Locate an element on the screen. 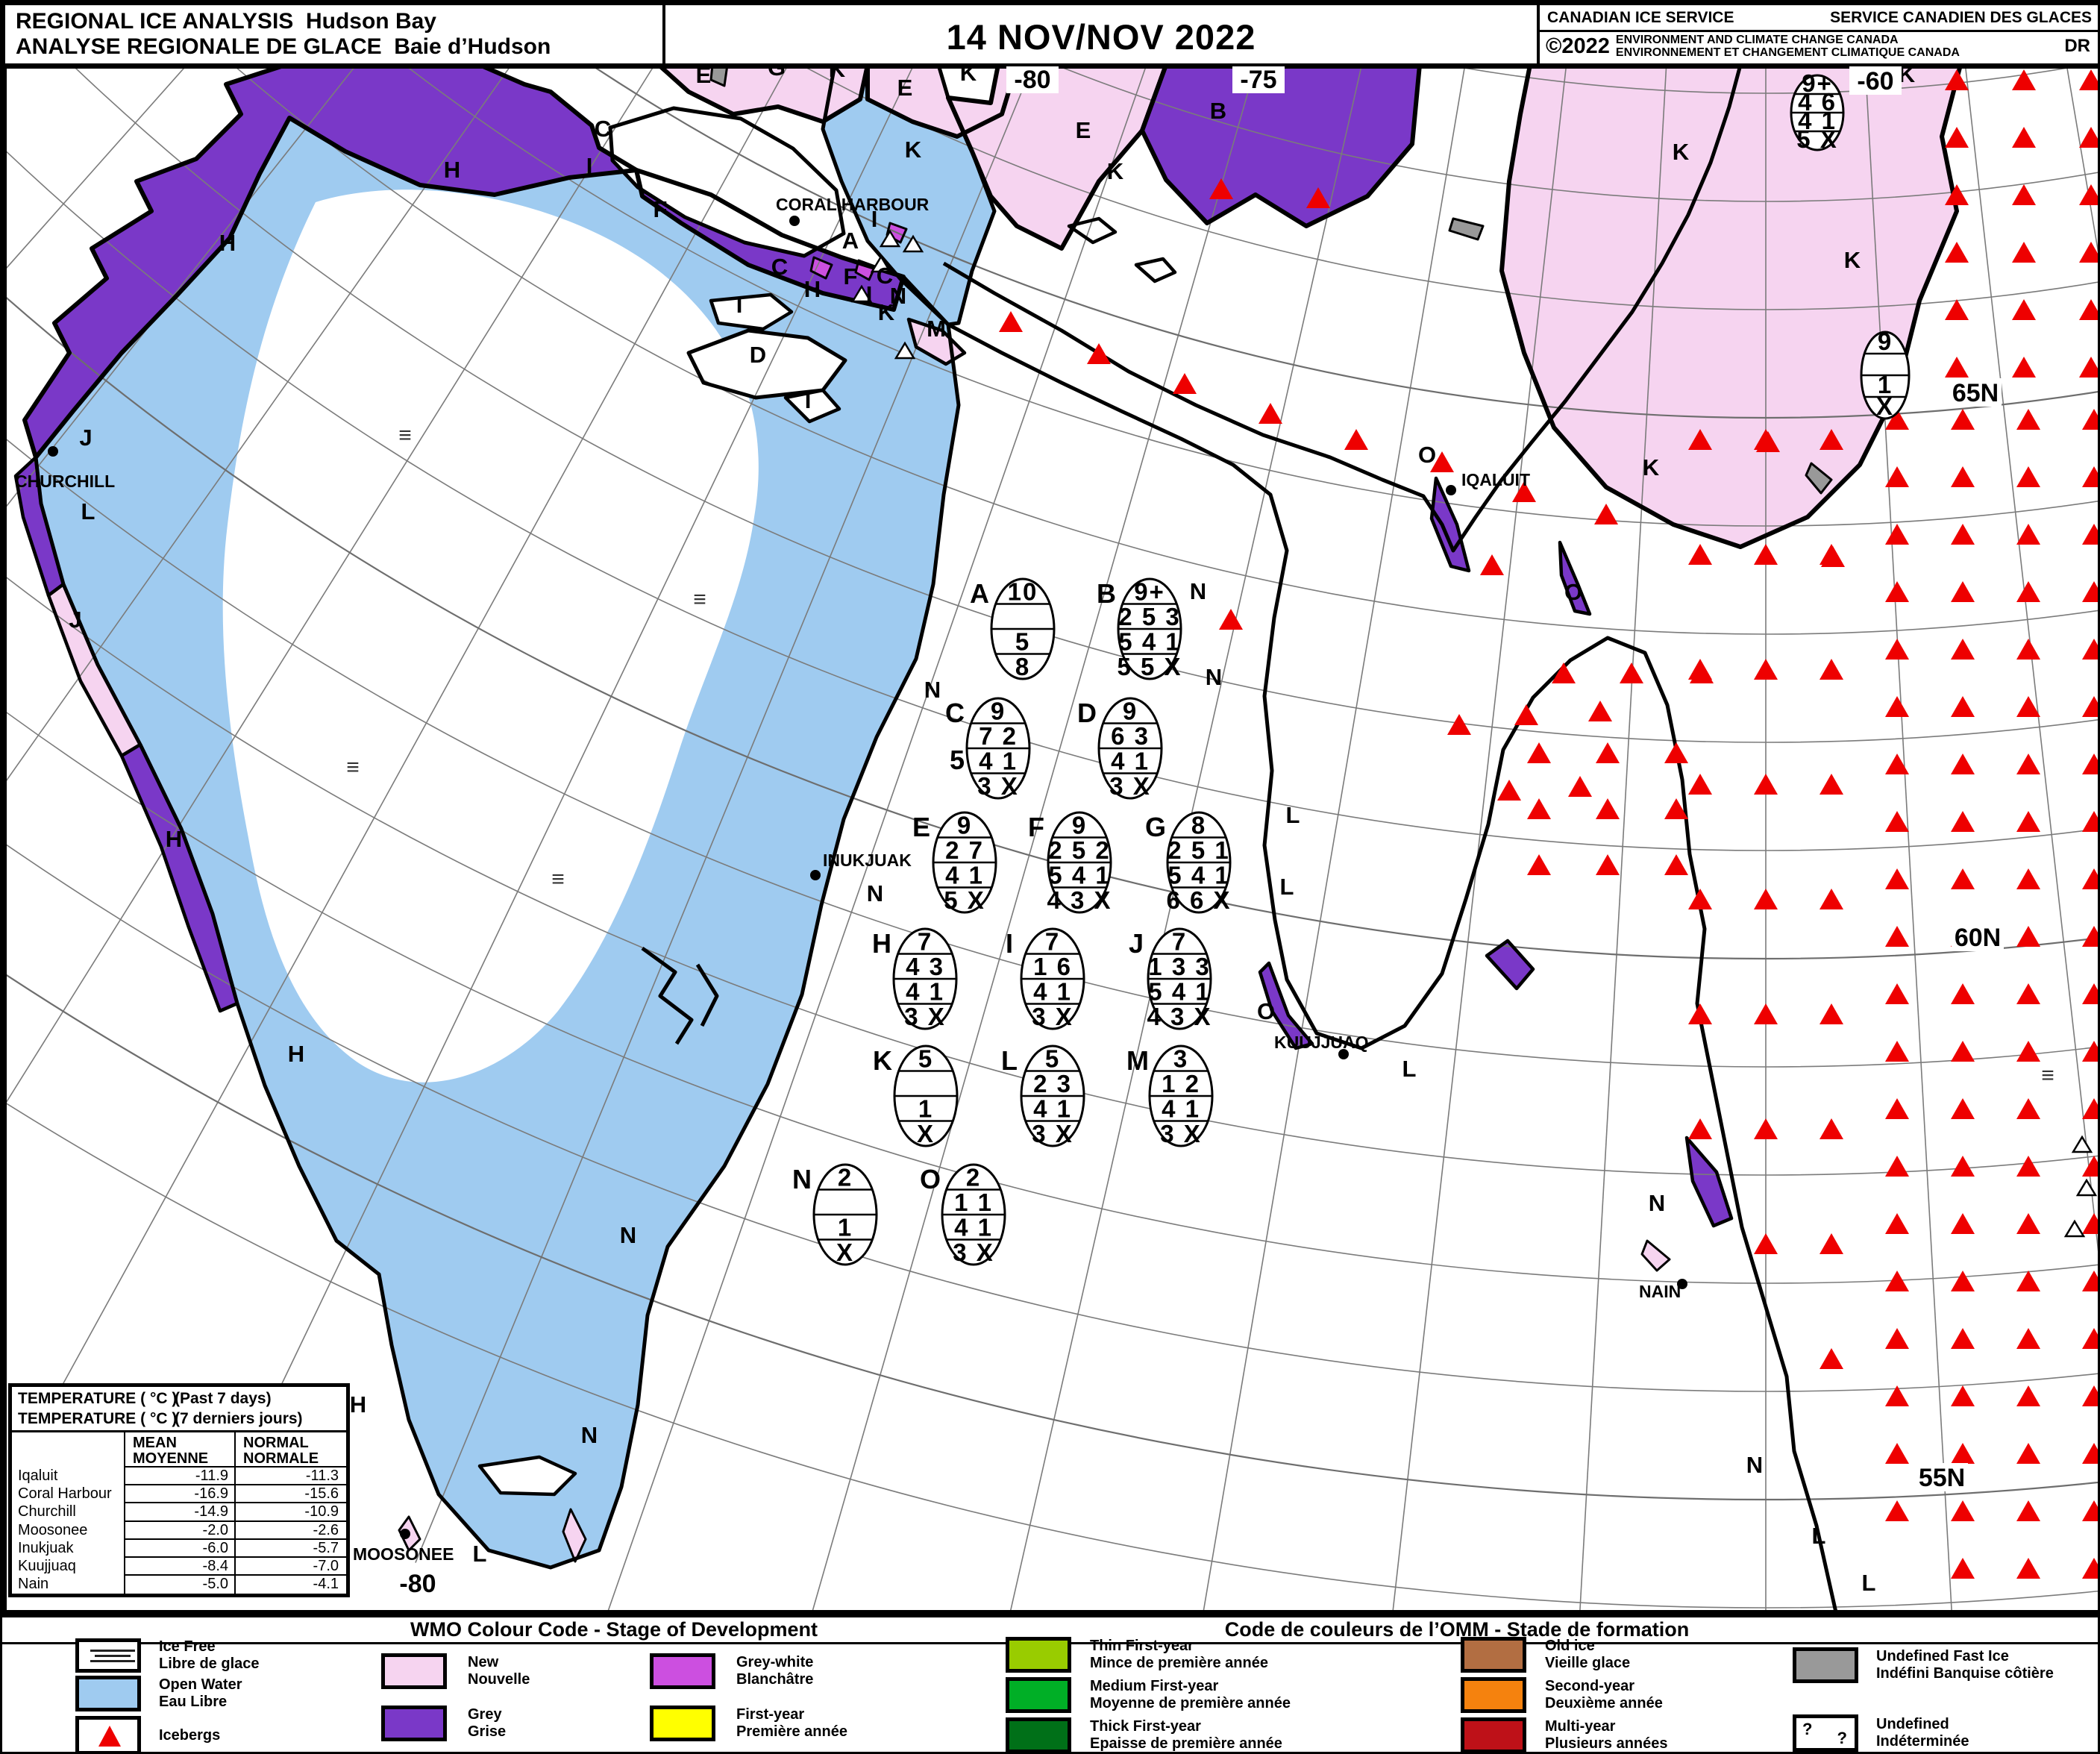 This screenshot has height=1754, width=2100. legend-swatch-openwater is located at coordinates (108, 1694).